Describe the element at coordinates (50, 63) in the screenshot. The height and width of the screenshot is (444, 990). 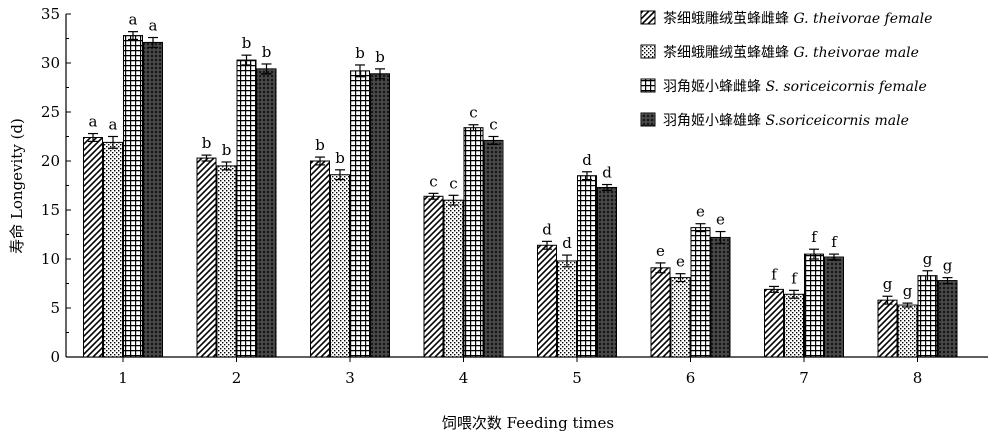
I see `y-tick-label: 30` at that location.